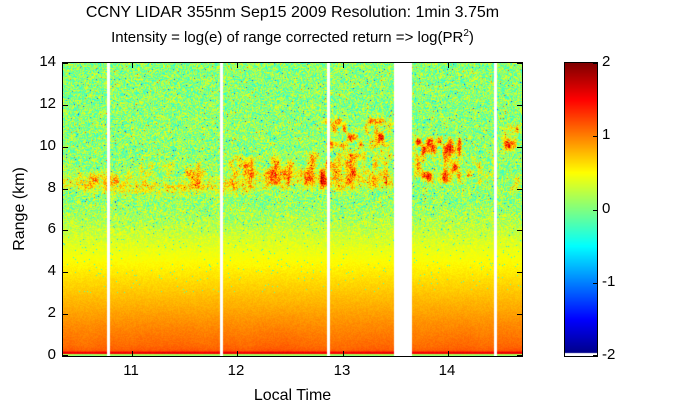 The image size is (700, 420). Describe the element at coordinates (51, 270) in the screenshot. I see `y-tick-label: 4` at that location.